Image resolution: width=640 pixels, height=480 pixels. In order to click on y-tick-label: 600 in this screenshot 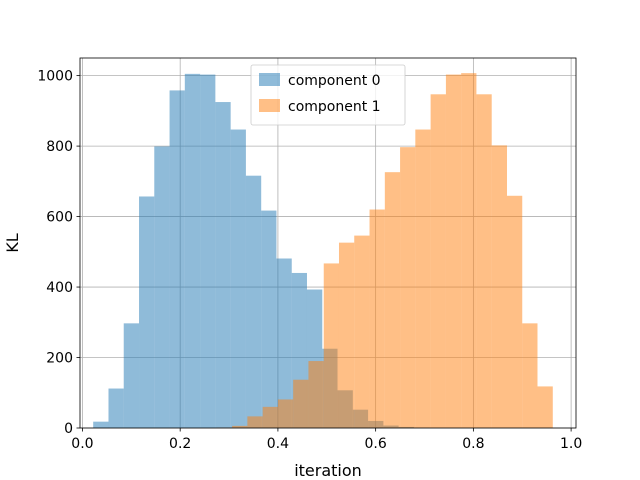, I will do `click(59, 218)`.